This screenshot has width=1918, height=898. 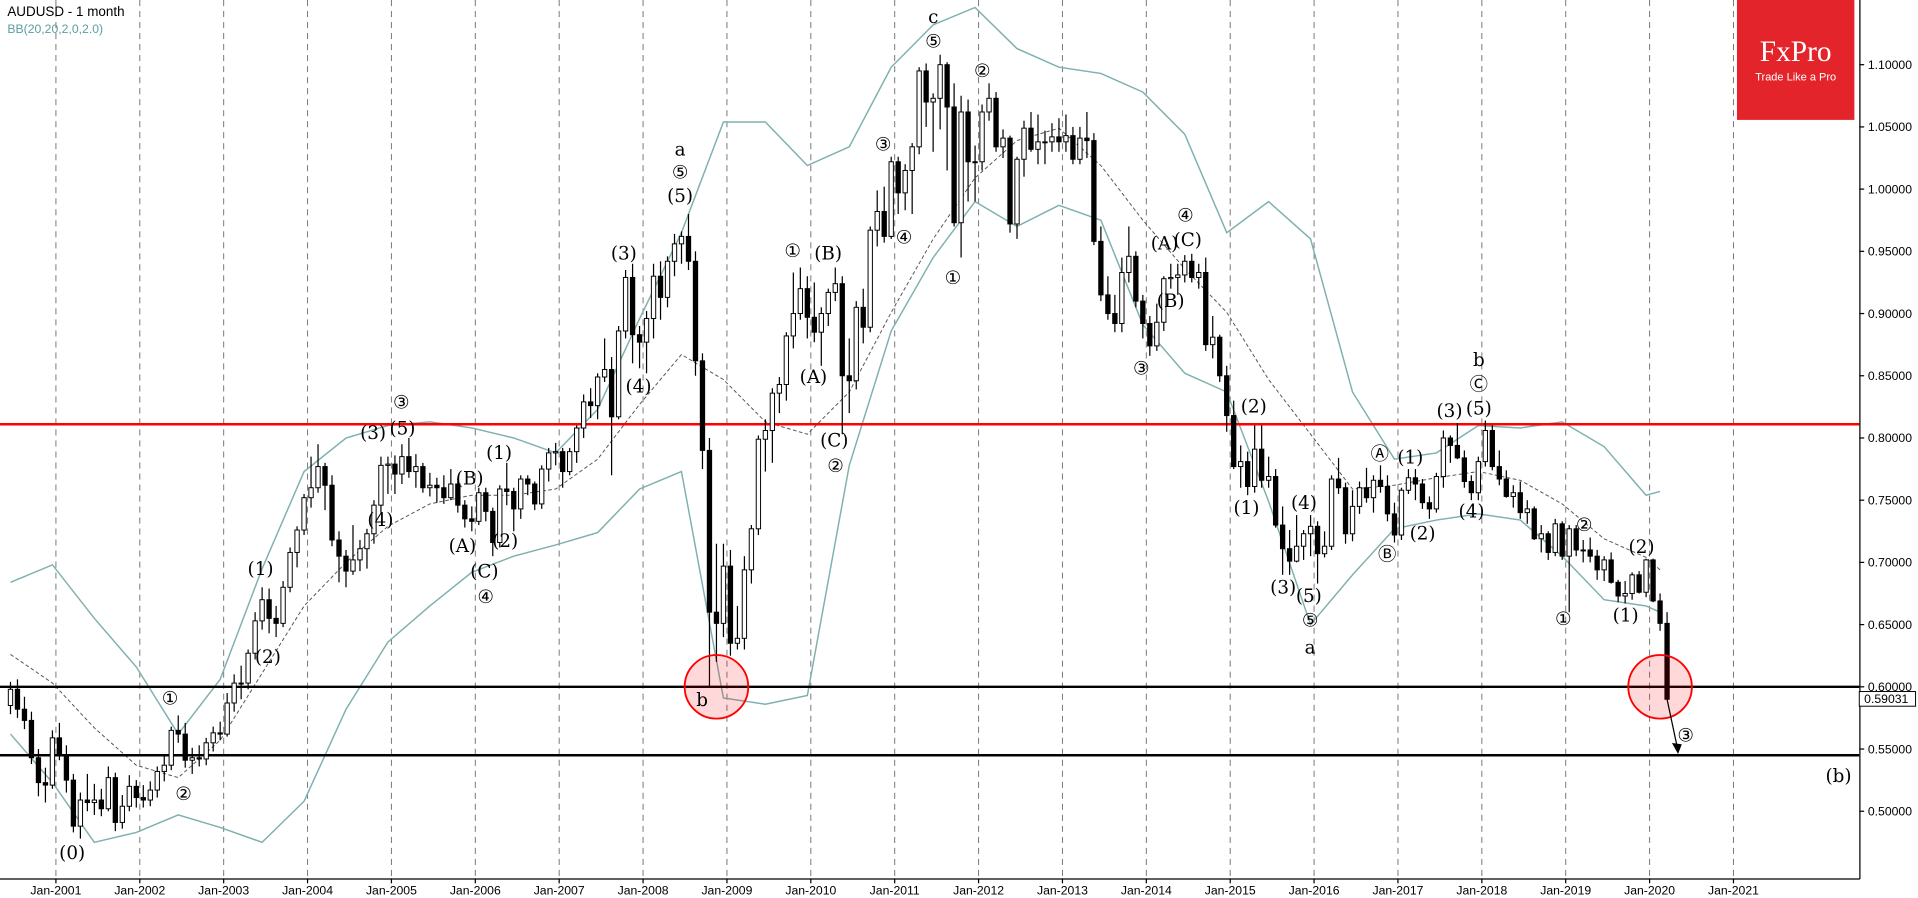 What do you see at coordinates (1565, 890) in the screenshot?
I see `x-tick-label: Jan-2019` at bounding box center [1565, 890].